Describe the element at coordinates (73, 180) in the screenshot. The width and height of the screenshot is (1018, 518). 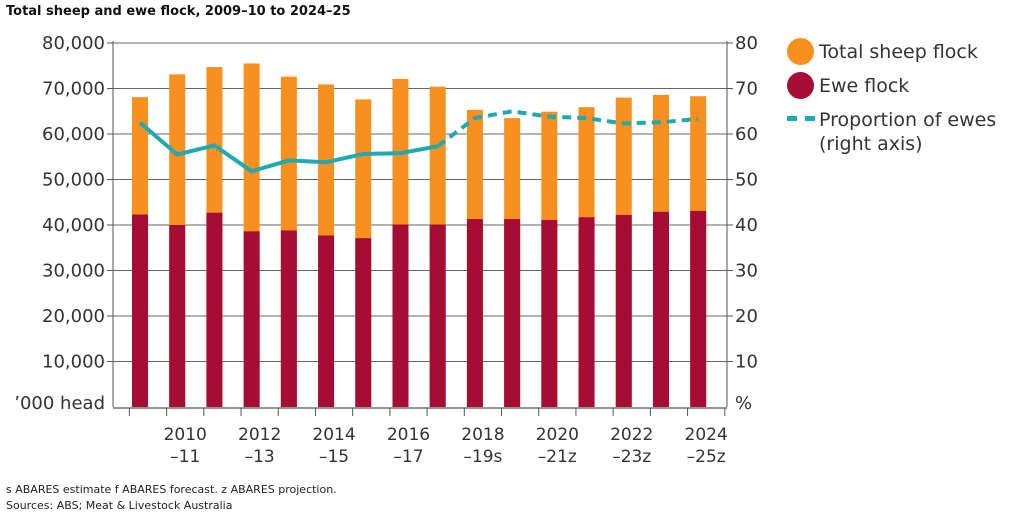
I see `left-tick-label: 50,000` at that location.